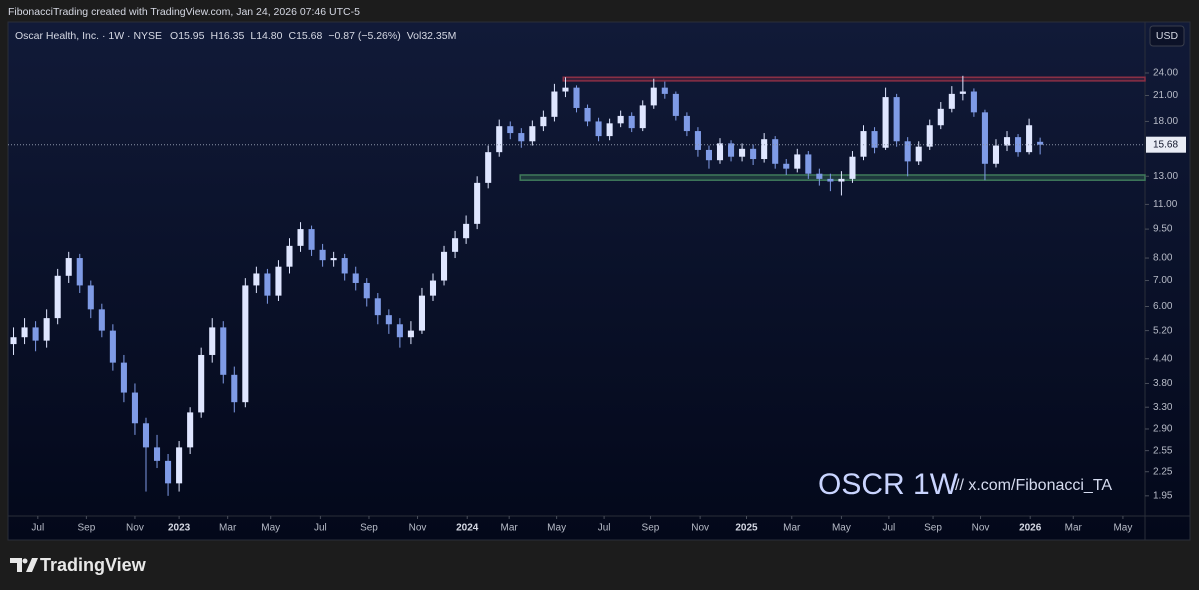  What do you see at coordinates (1163, 358) in the screenshot?
I see `y-tick-label: 4.40` at bounding box center [1163, 358].